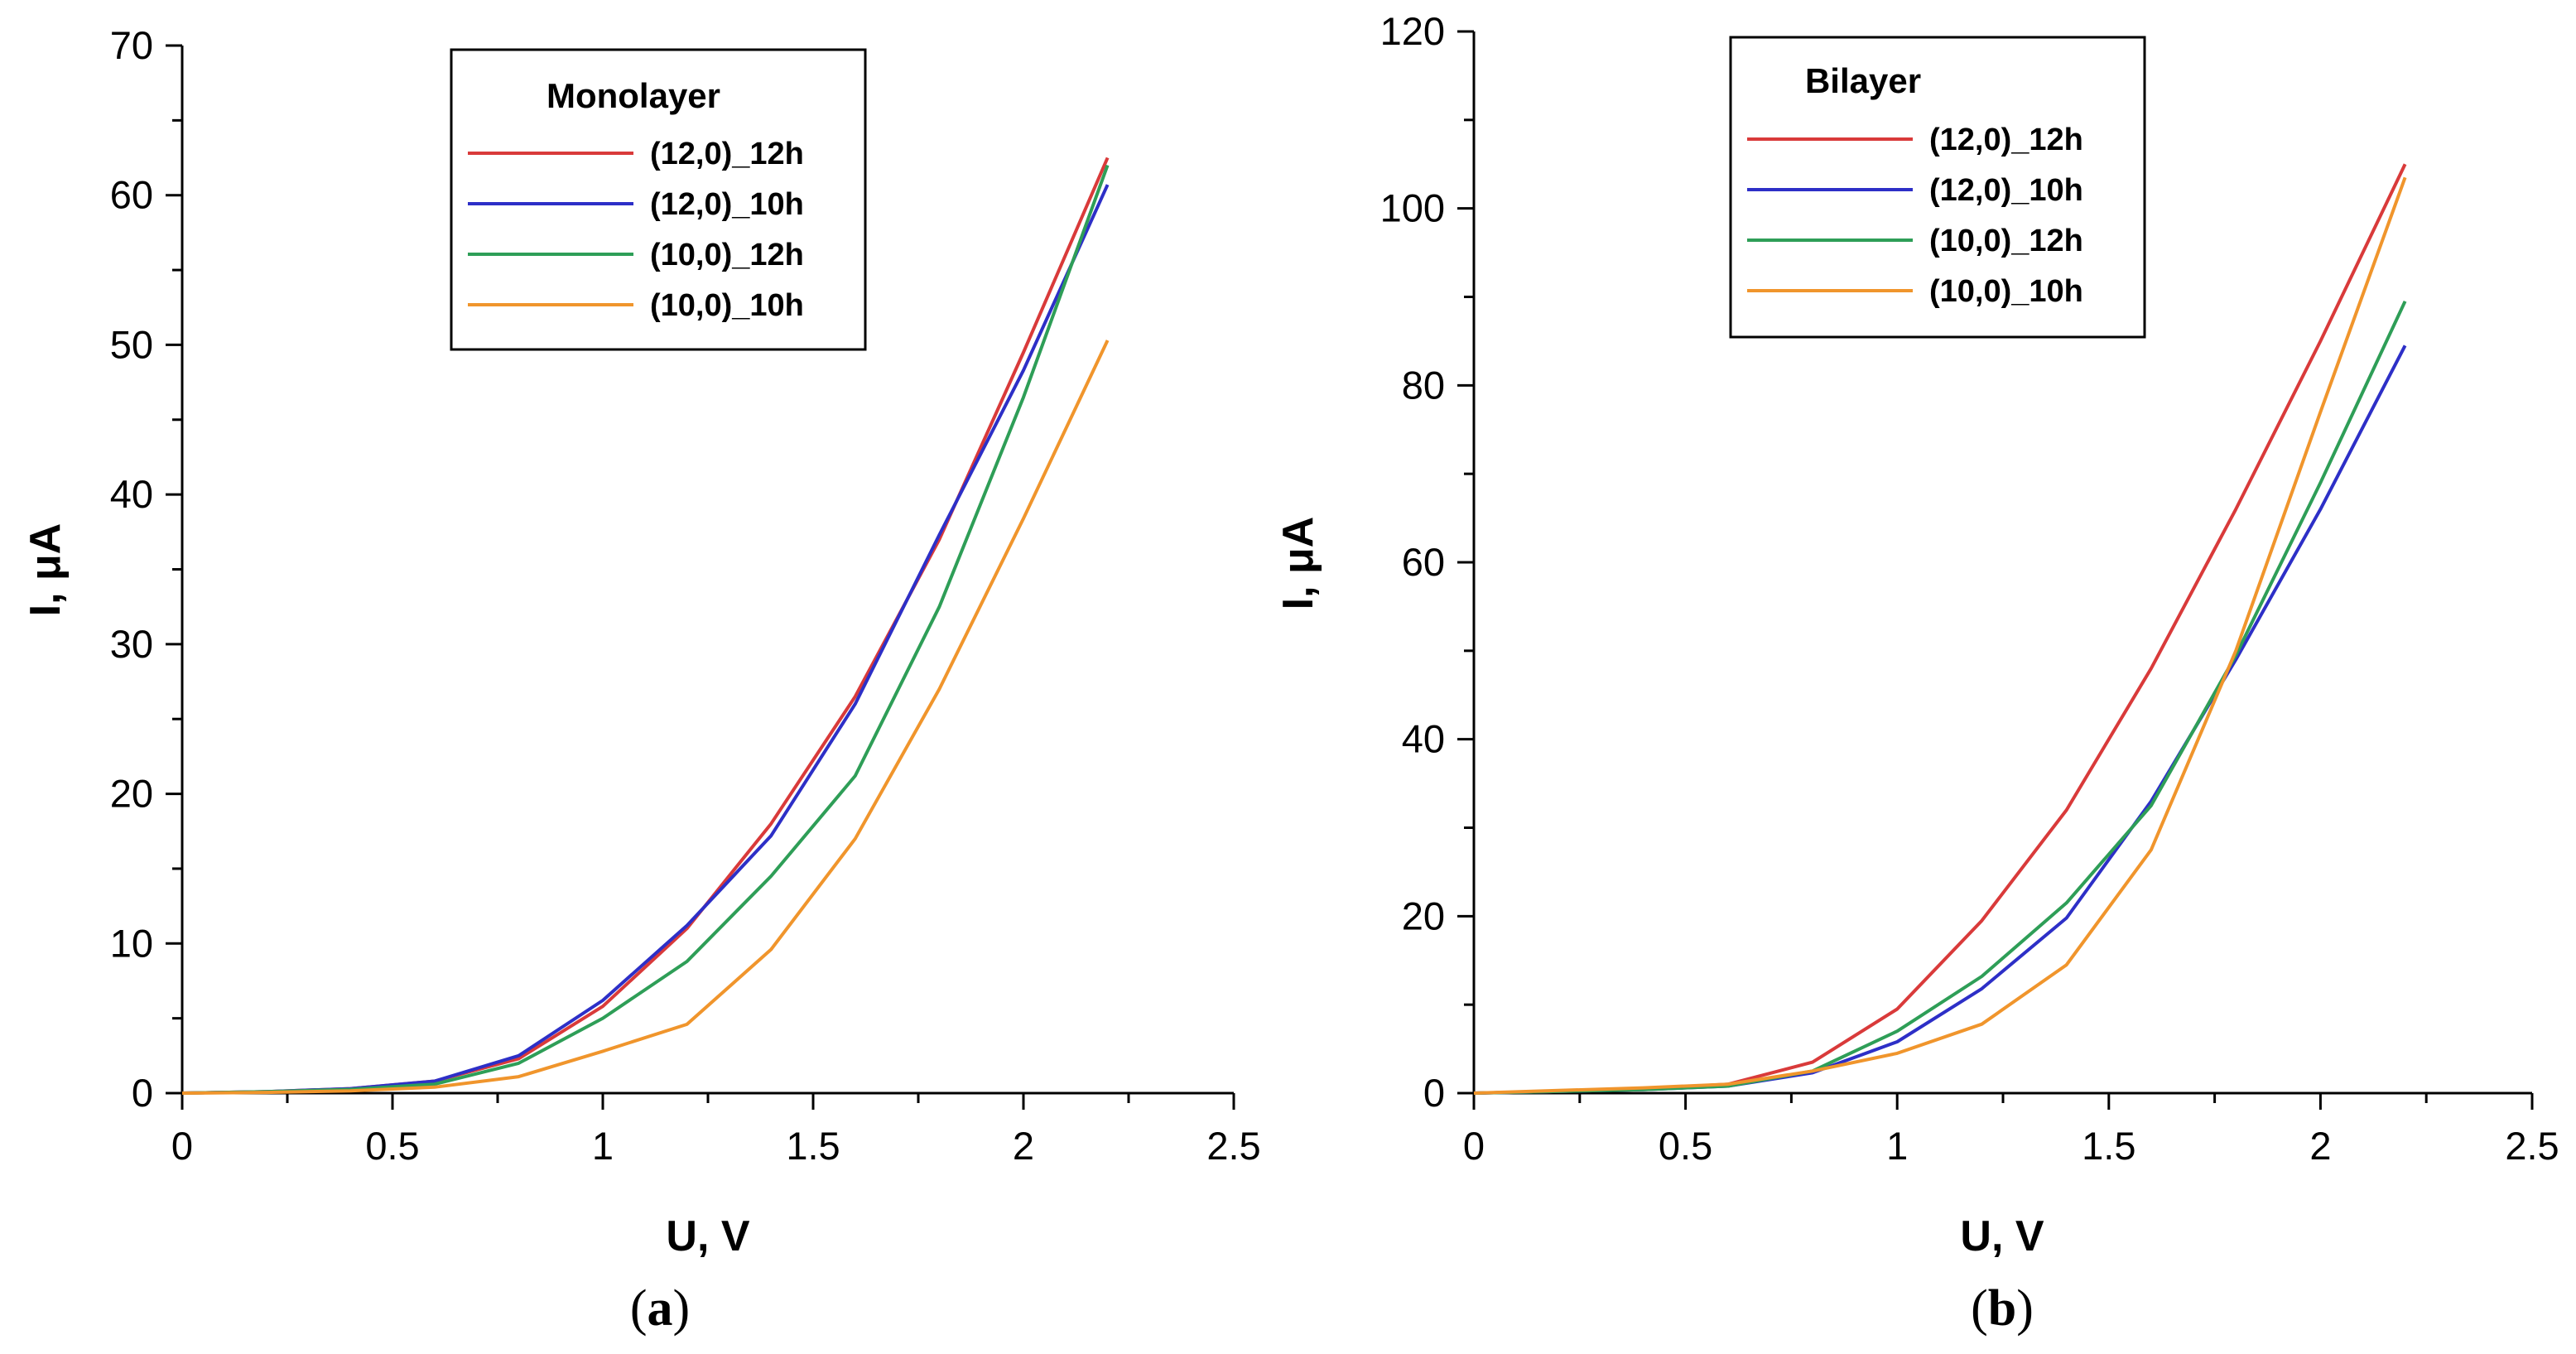 The height and width of the screenshot is (1354, 2576). I want to click on y-tick-label-b: 0, so click(1434, 1093).